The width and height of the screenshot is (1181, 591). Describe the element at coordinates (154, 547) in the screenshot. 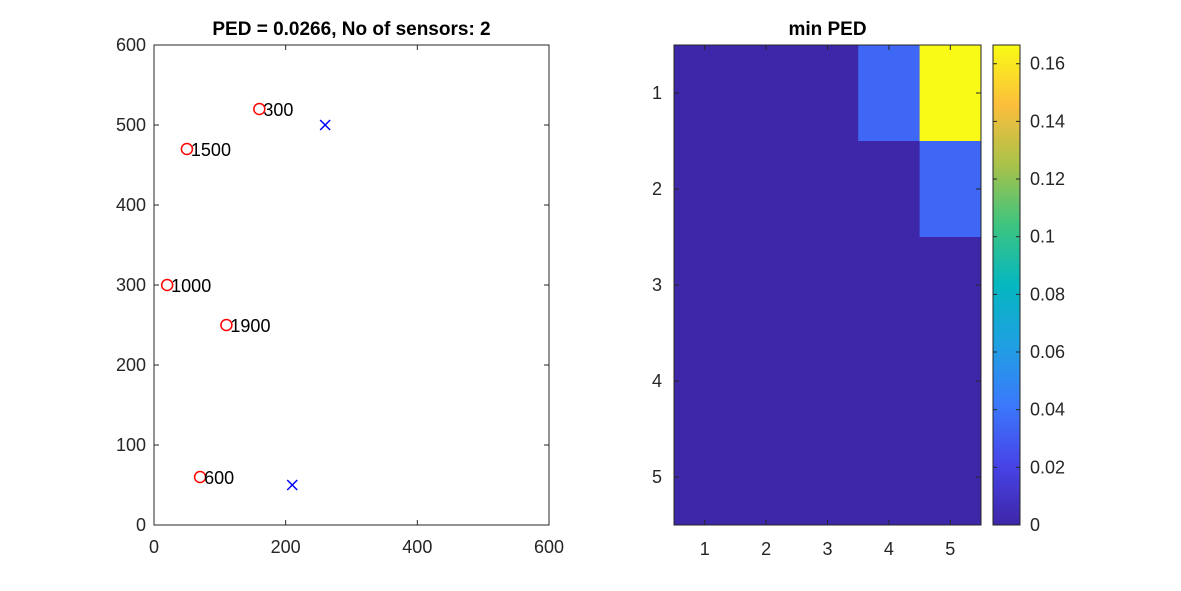

I see `x-tick-label: 0` at that location.